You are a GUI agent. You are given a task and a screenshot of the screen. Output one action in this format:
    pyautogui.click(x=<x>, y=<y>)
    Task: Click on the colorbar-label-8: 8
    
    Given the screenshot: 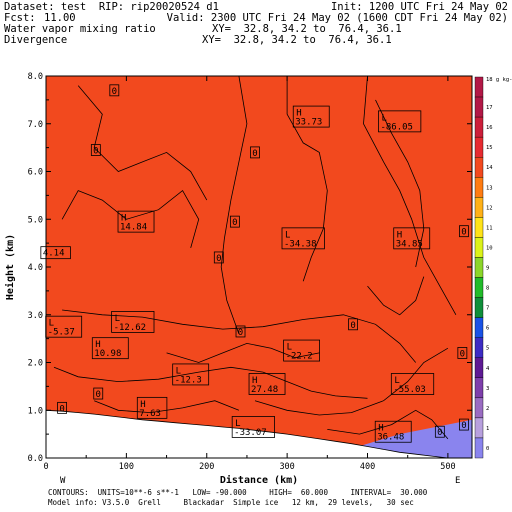 What is the action you would take?
    pyautogui.click(x=487, y=289)
    